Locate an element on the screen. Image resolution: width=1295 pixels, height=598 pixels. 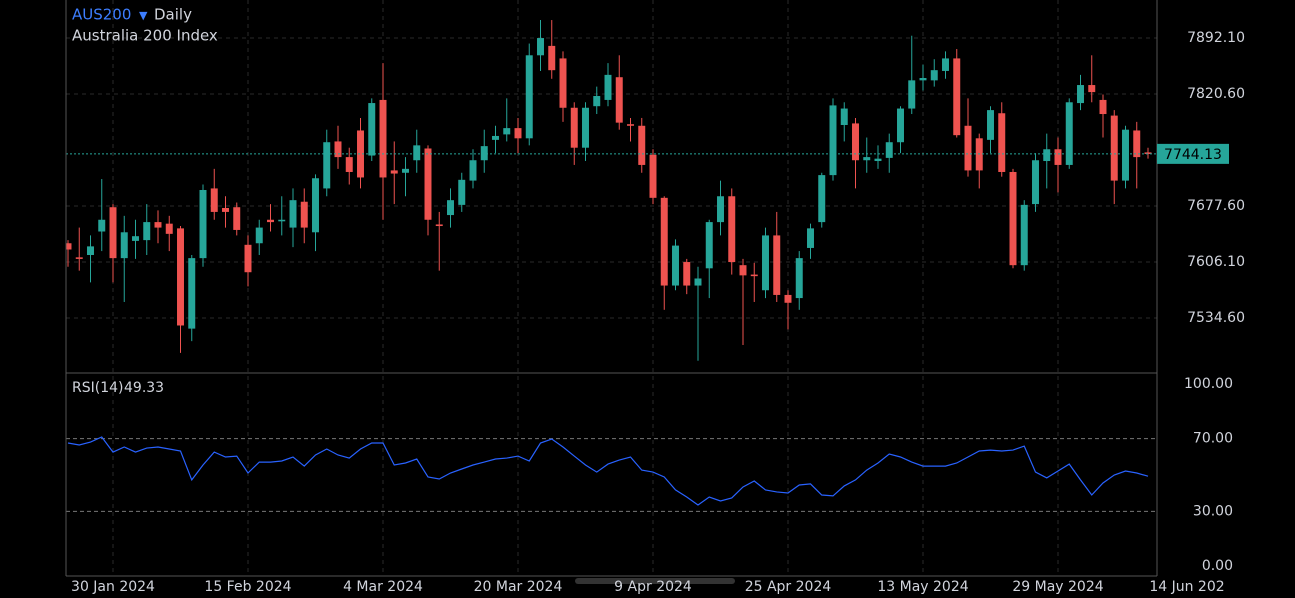
x-tick-label: 13 May 2024 is located at coordinates (922, 587).